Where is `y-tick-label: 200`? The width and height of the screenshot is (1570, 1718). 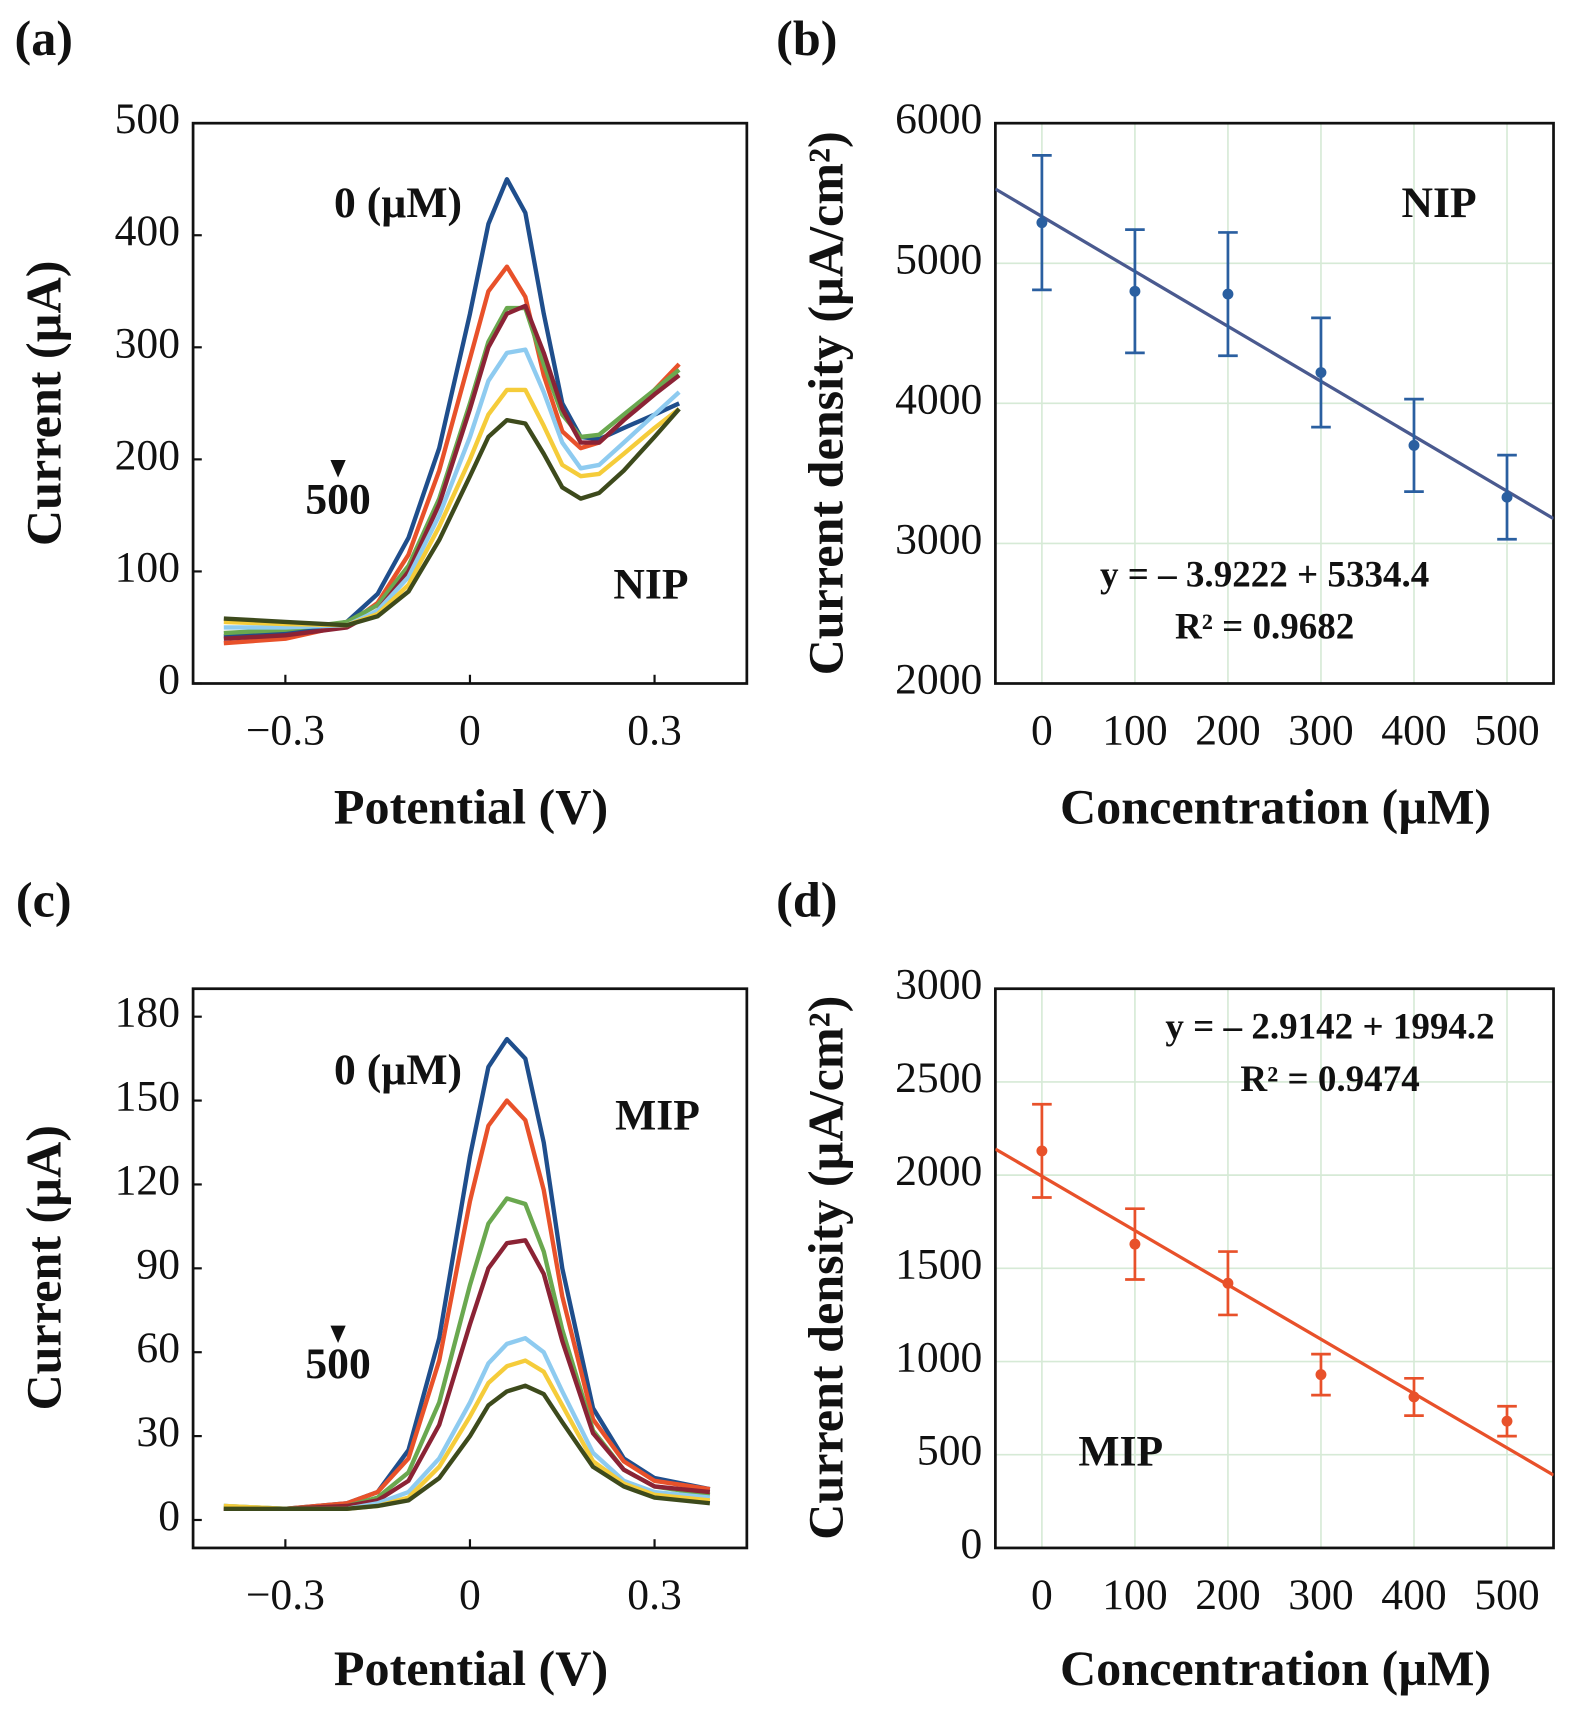
y-tick-label: 200 is located at coordinates (147, 455).